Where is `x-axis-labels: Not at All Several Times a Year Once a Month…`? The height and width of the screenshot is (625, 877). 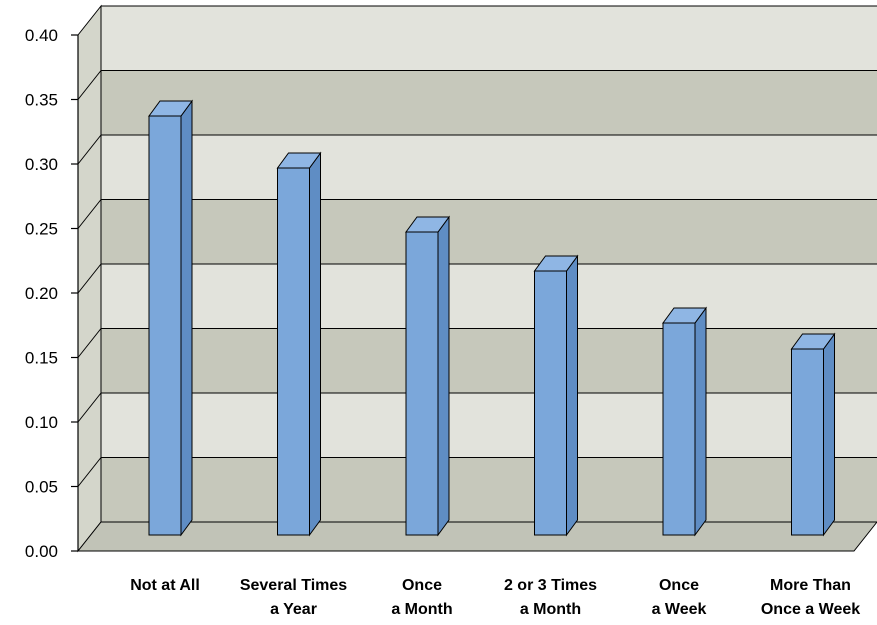 x-axis-labels: Not at All Several Times a Year Once a Month… is located at coordinates (495, 597).